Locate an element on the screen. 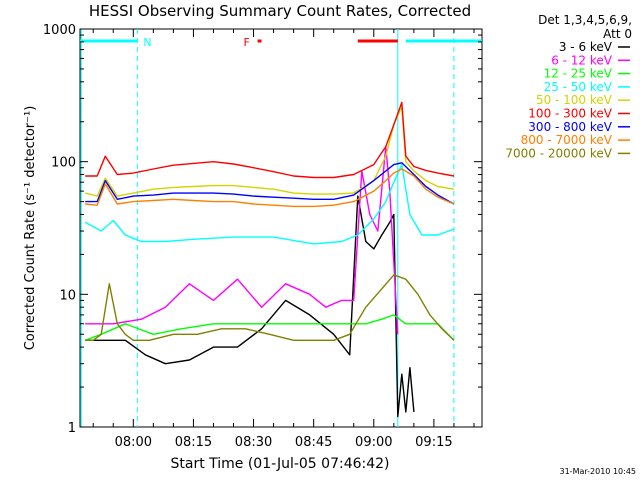  y-tick-label: 1 is located at coordinates (72, 428).